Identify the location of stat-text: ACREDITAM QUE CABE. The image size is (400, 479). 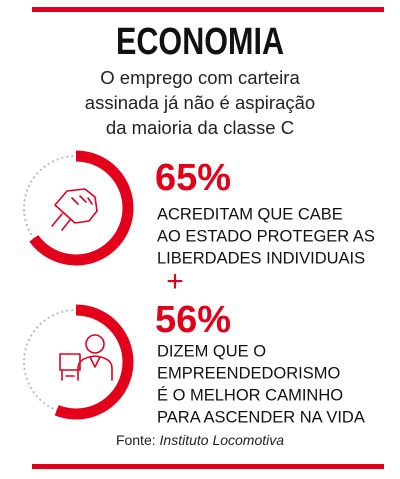
(250, 214).